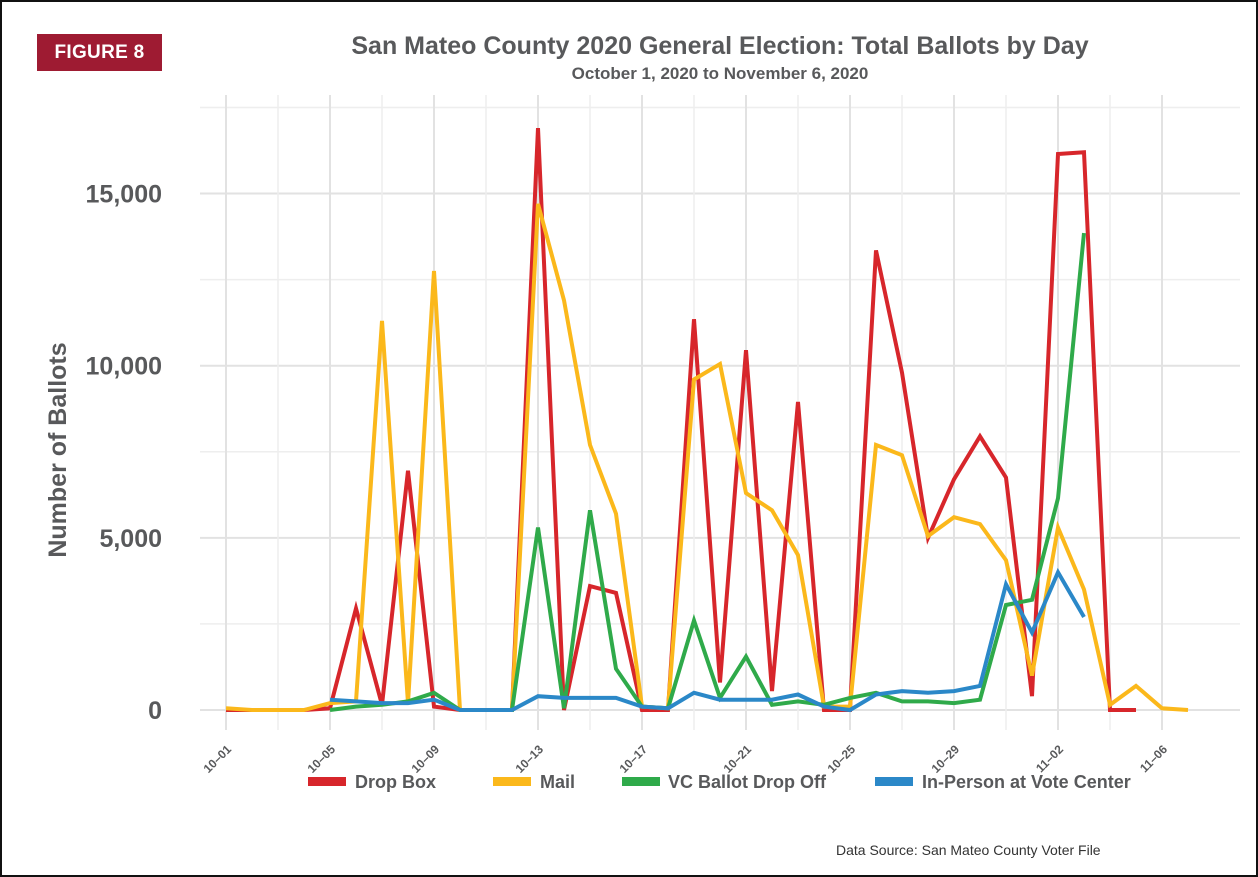  I want to click on y-tick-label: 0, so click(155, 711).